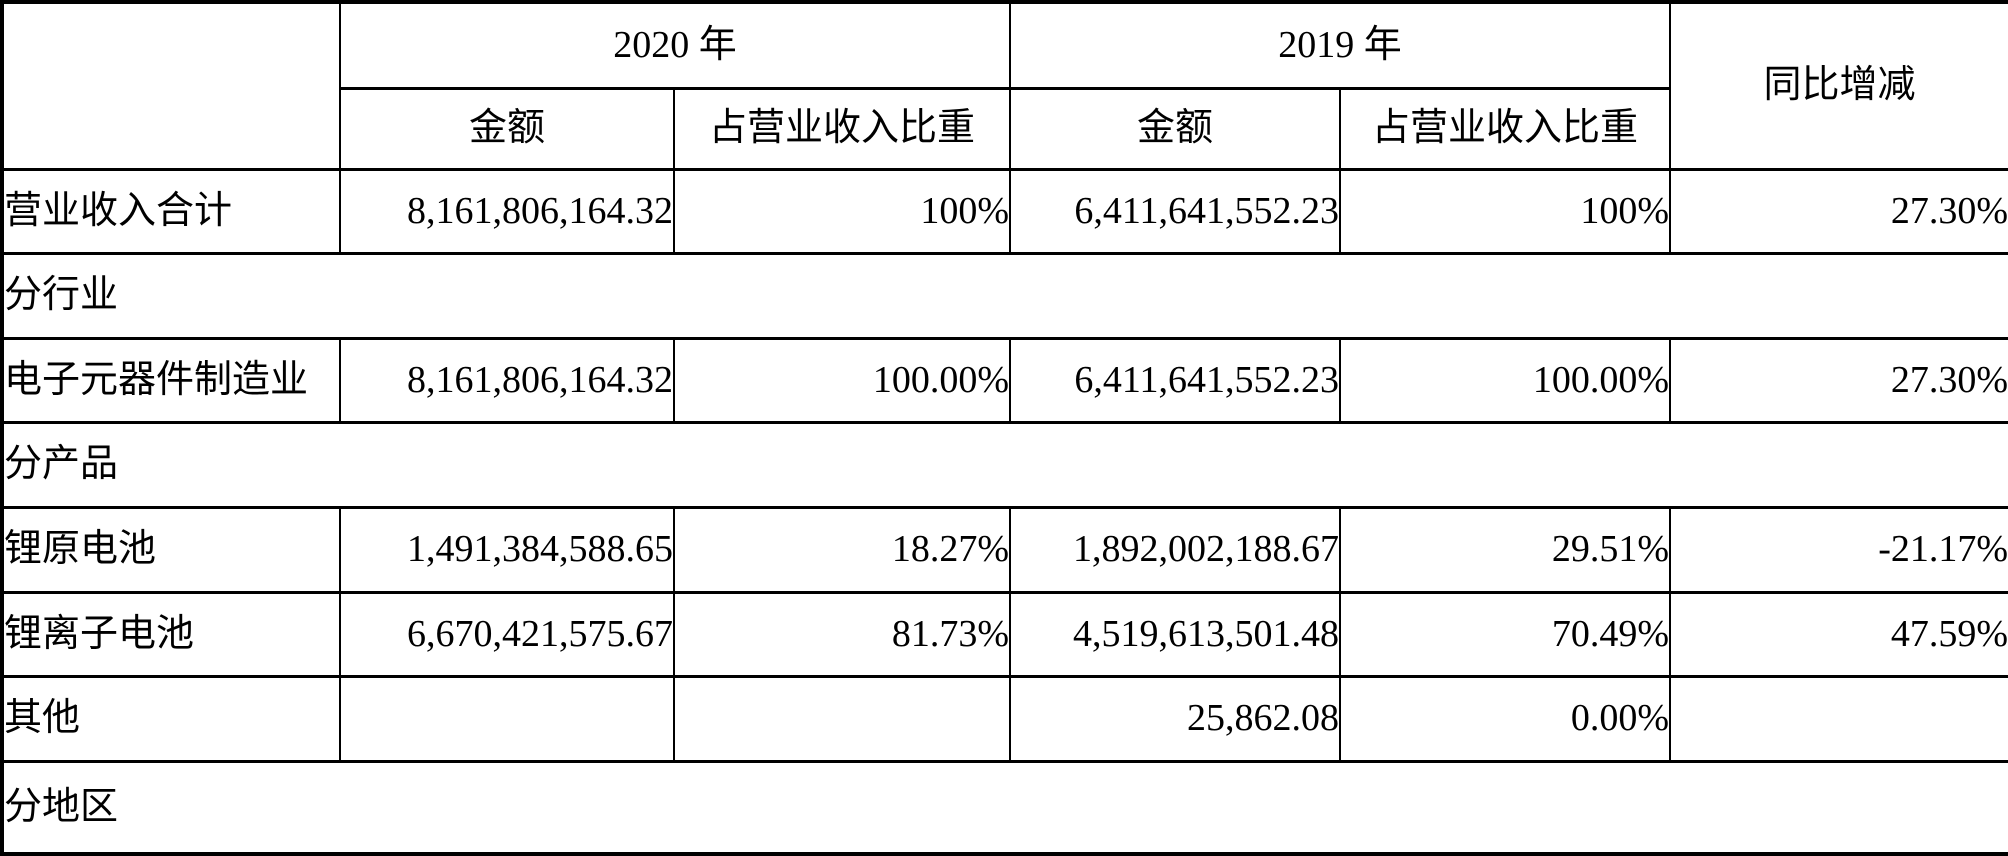 This screenshot has height=856, width=2008. Describe the element at coordinates (171, 550) in the screenshot. I see `row-label-cell: 锂原电池` at that location.